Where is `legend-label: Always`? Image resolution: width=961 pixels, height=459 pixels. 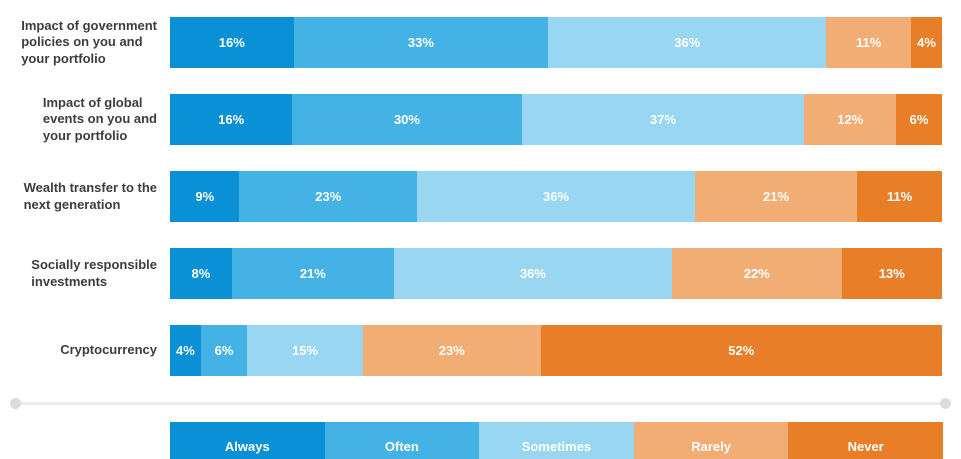
legend-label: Always is located at coordinates (247, 446).